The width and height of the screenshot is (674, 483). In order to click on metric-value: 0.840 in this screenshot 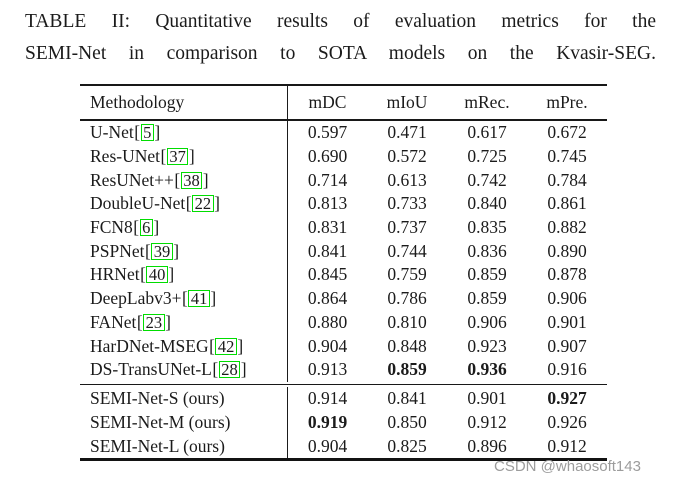, I will do `click(487, 203)`.